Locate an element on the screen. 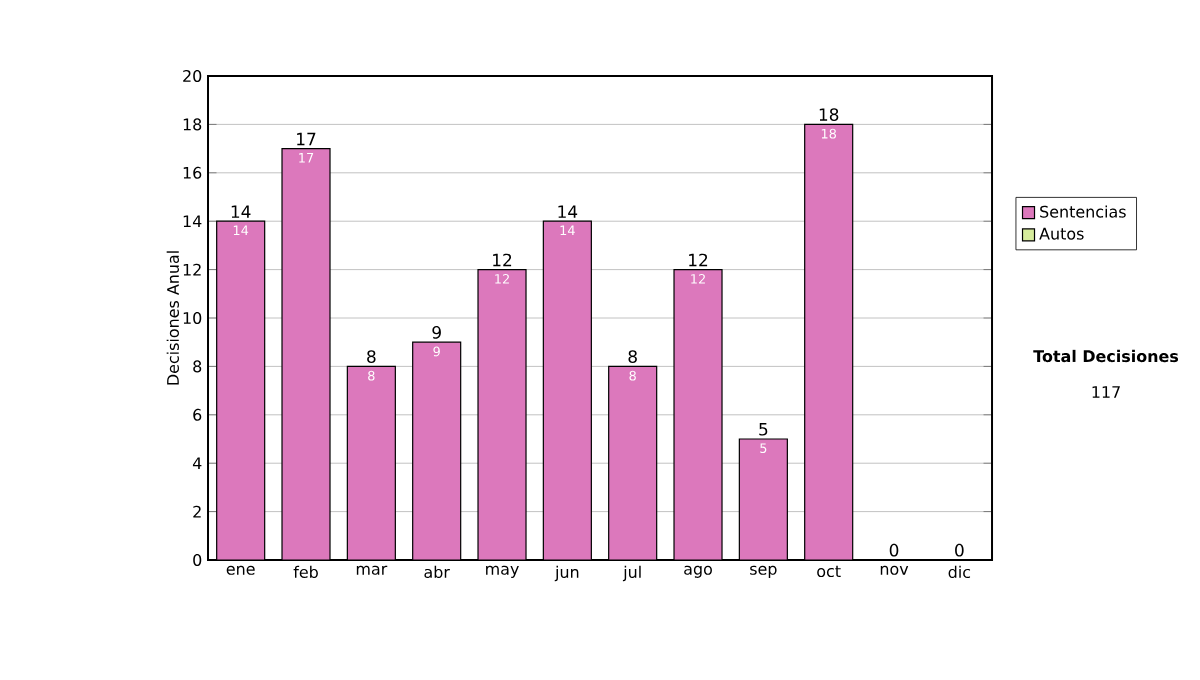 This screenshot has width=1200, height=680. total-label: 5 is located at coordinates (763, 429).